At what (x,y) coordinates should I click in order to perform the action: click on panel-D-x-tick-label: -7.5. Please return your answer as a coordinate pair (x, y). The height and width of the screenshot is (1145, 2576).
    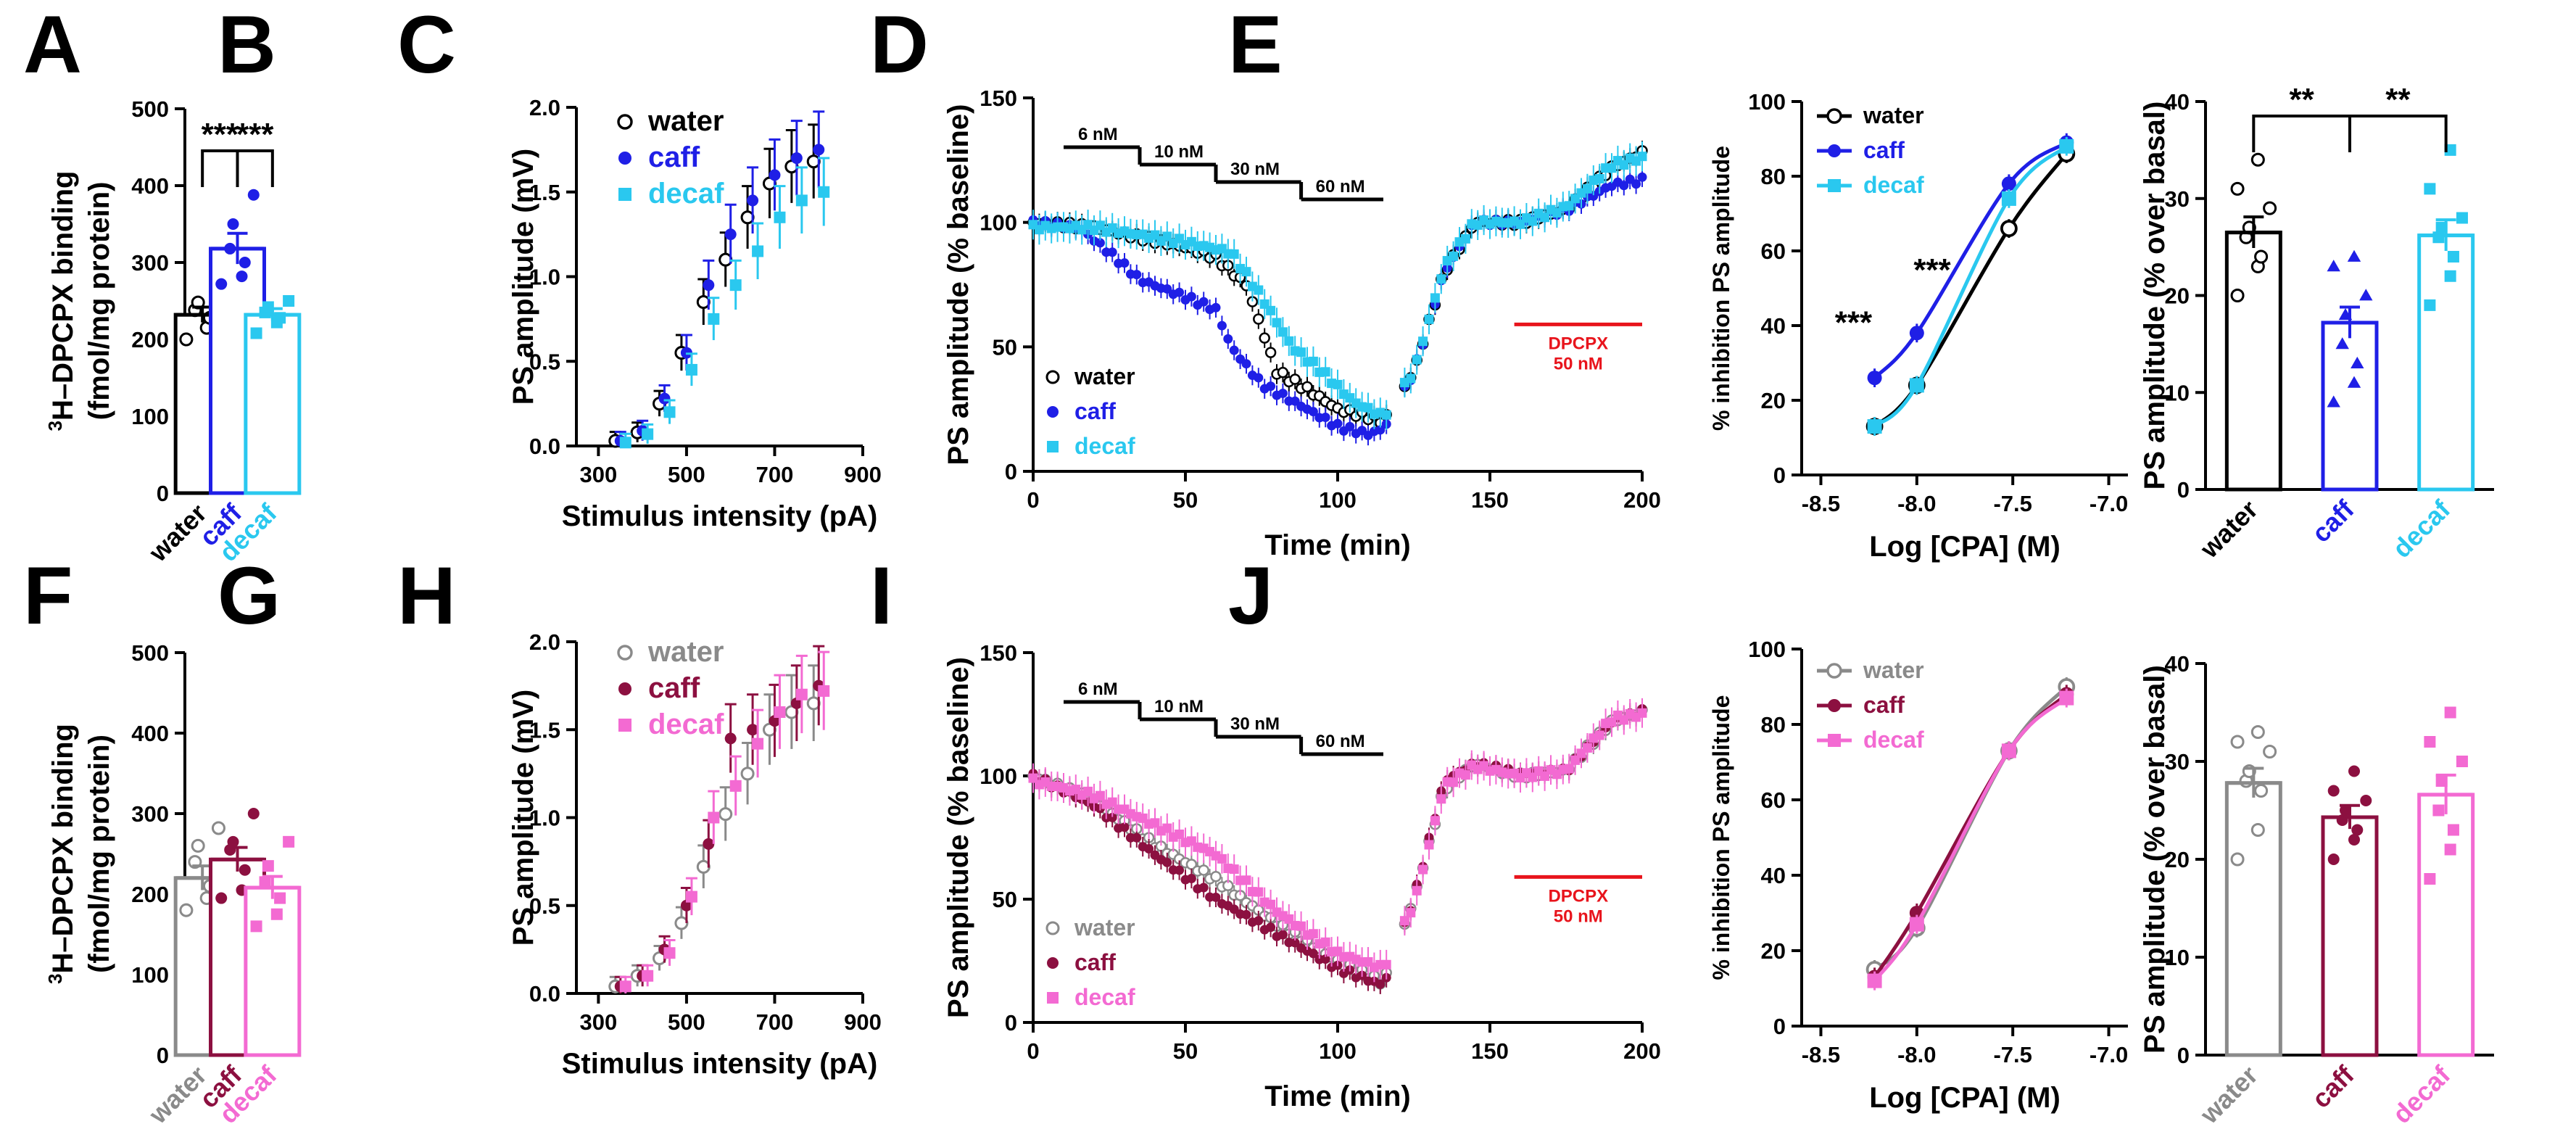
    Looking at the image, I should click on (2012, 503).